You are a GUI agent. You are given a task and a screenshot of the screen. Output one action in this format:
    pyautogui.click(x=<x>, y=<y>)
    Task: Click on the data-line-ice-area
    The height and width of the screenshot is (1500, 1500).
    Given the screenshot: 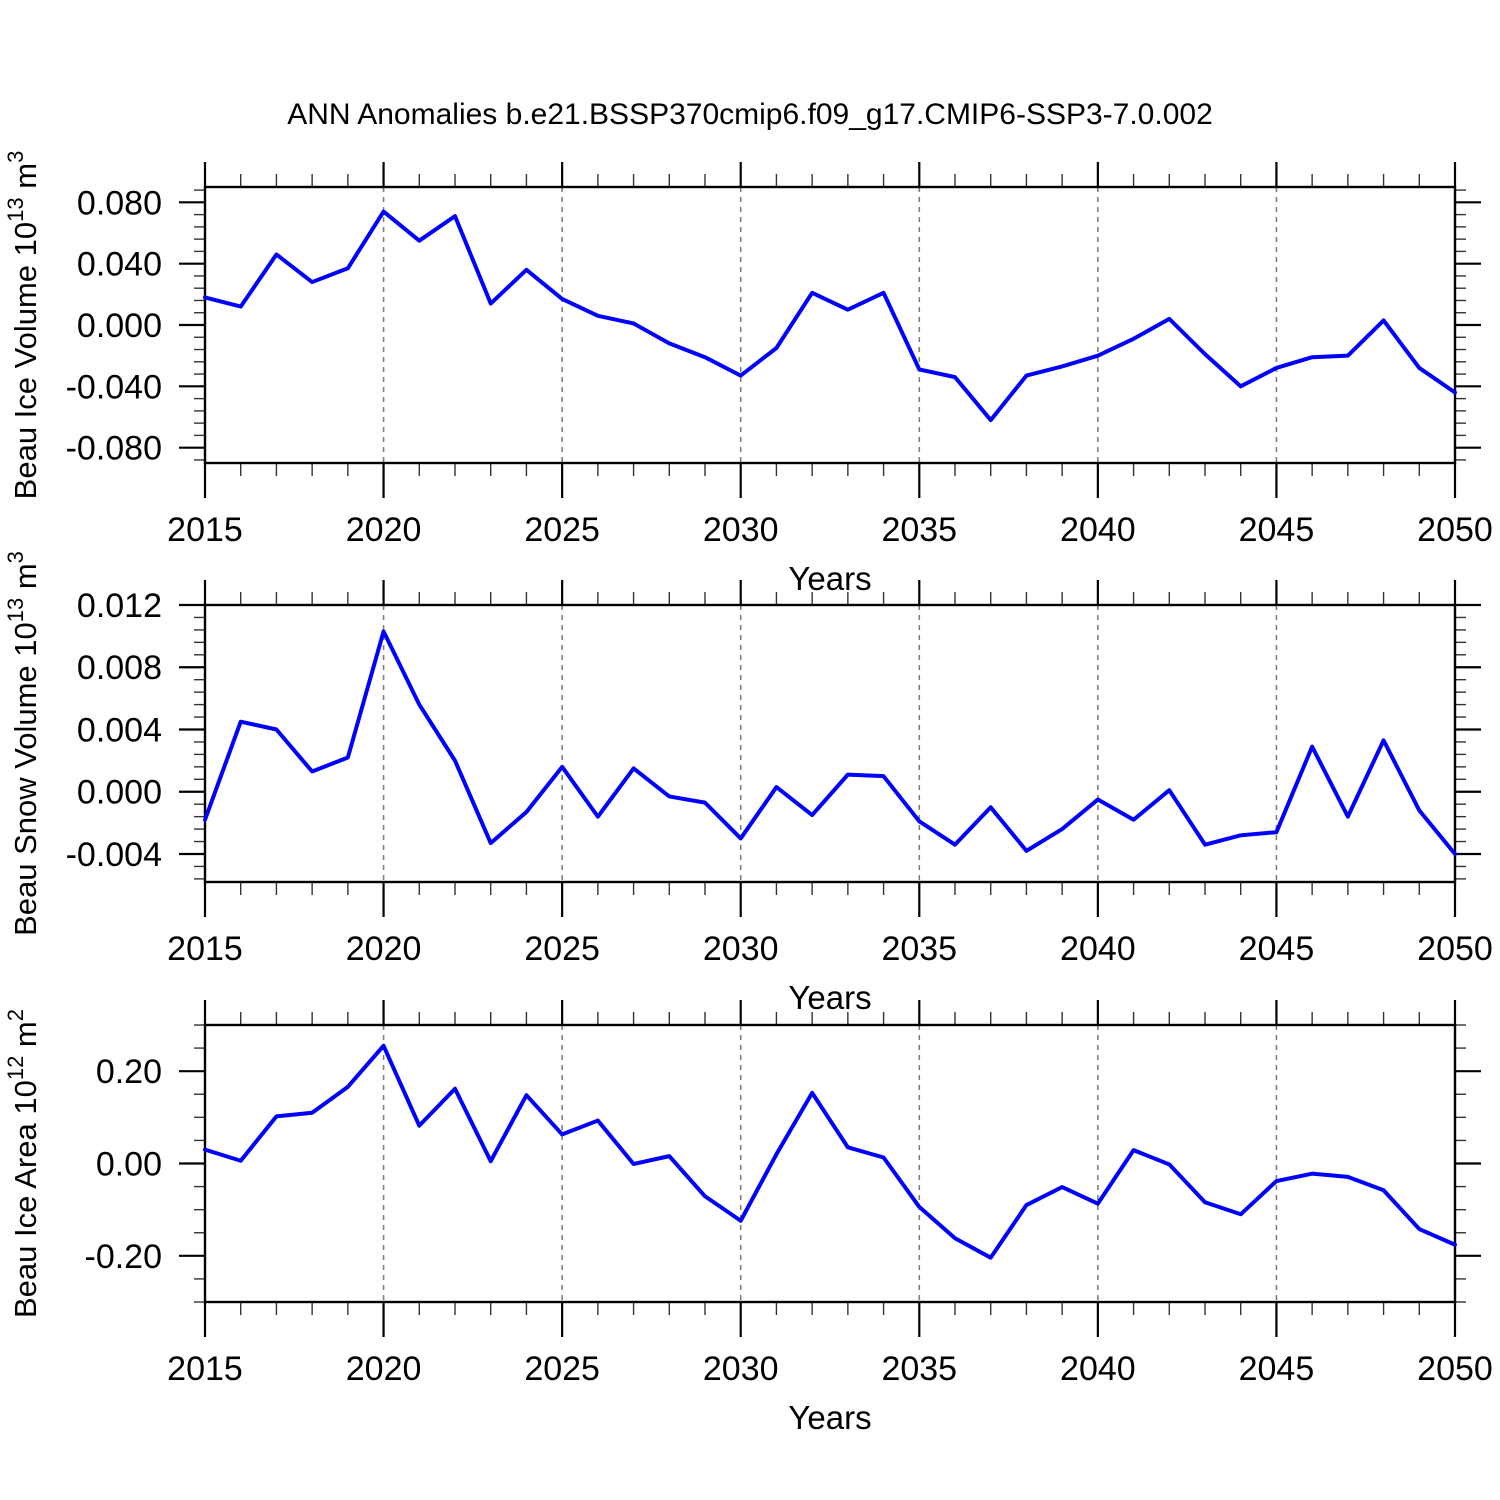 What is the action you would take?
    pyautogui.click(x=830, y=1151)
    